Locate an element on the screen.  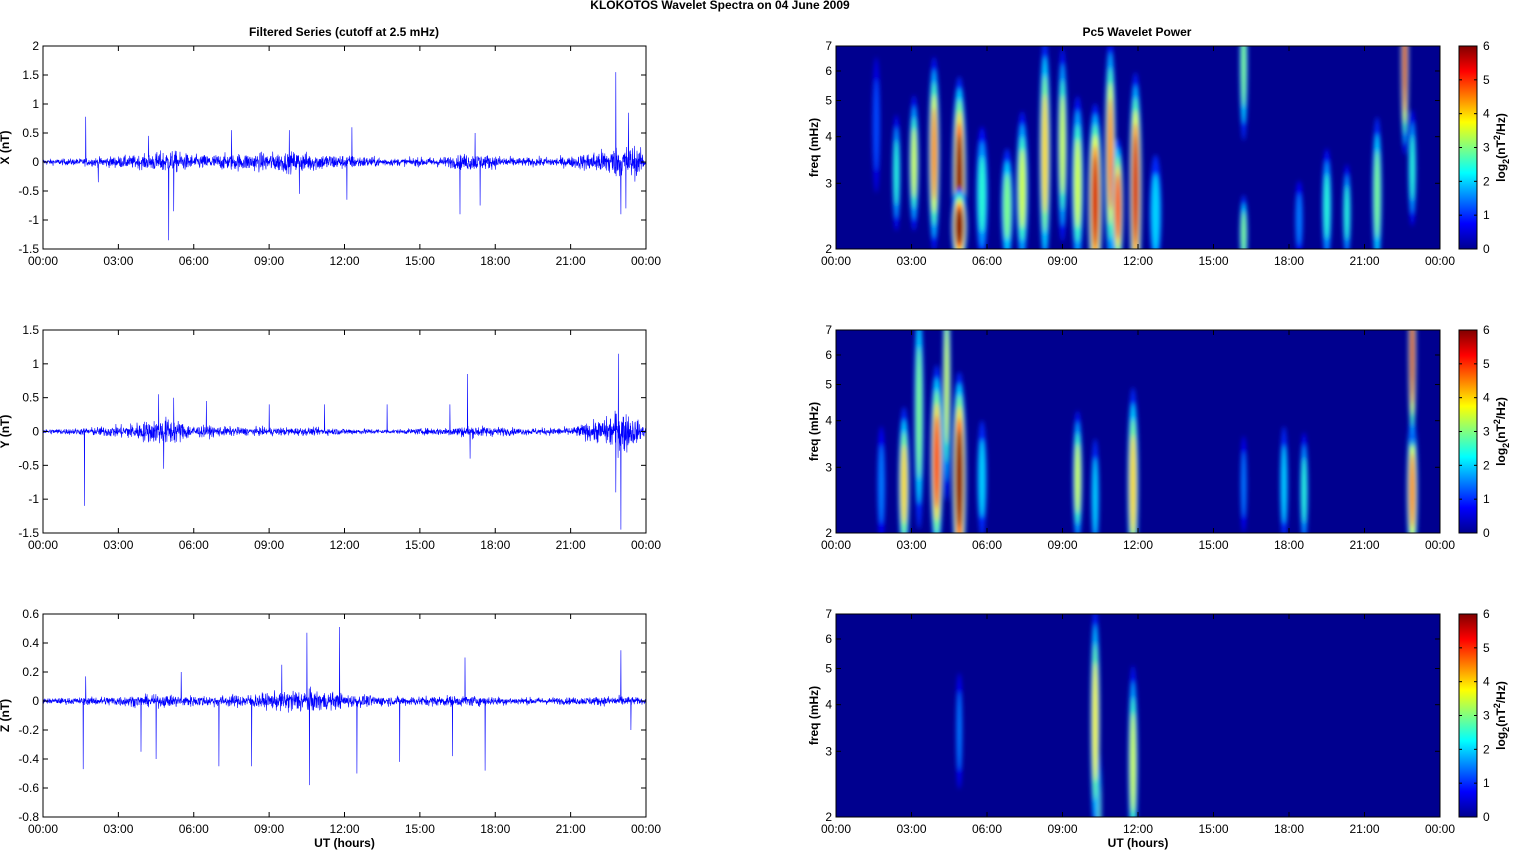
z-power-colorbar-tick-6: 6 is located at coordinates (1486, 614).